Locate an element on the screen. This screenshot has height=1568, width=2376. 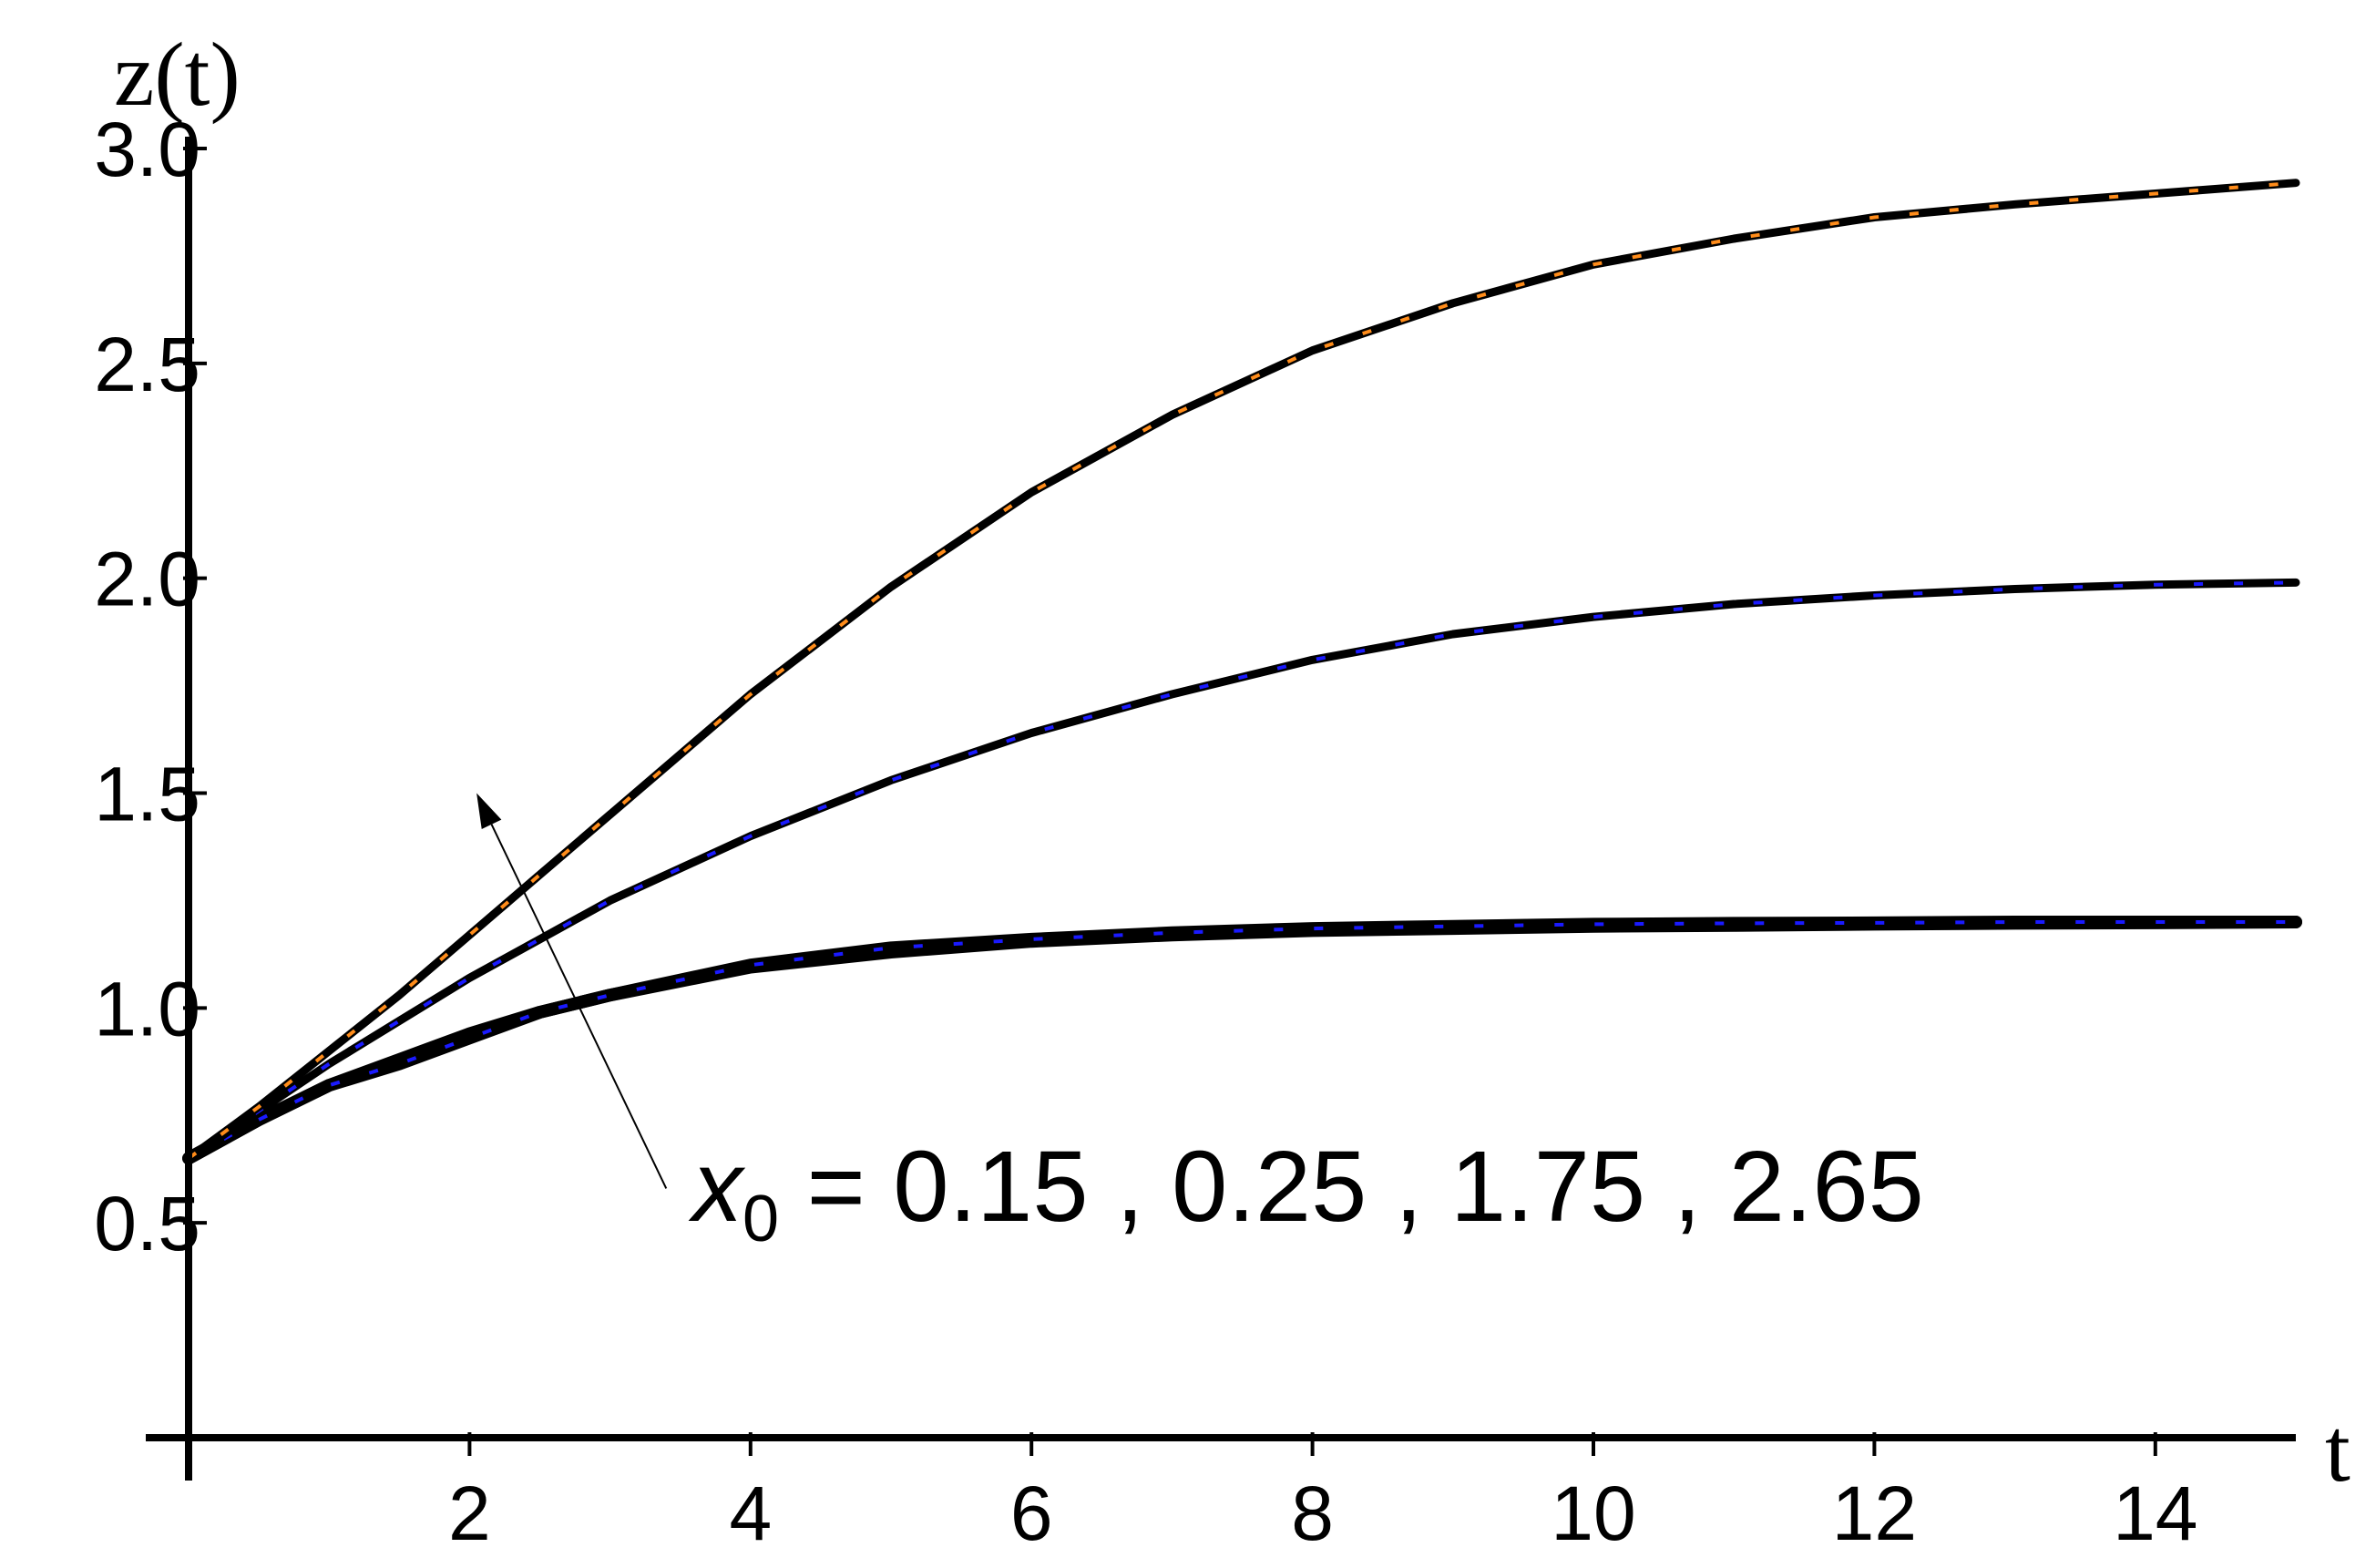
x-tick-label: 4 is located at coordinates (751, 1513).